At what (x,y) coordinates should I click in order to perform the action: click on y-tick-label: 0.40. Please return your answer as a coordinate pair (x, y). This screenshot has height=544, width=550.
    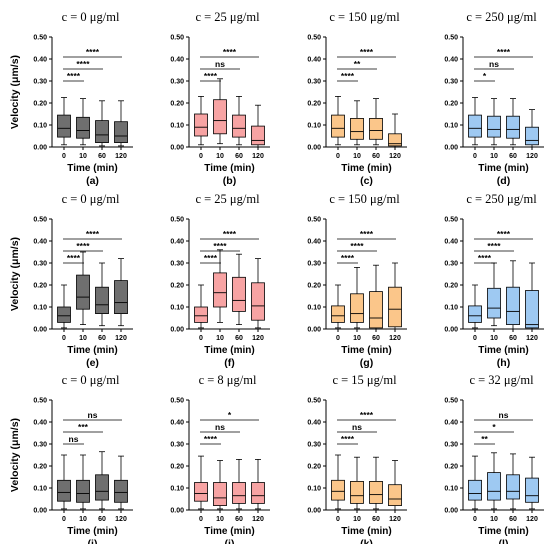
    Looking at the image, I should click on (314, 423).